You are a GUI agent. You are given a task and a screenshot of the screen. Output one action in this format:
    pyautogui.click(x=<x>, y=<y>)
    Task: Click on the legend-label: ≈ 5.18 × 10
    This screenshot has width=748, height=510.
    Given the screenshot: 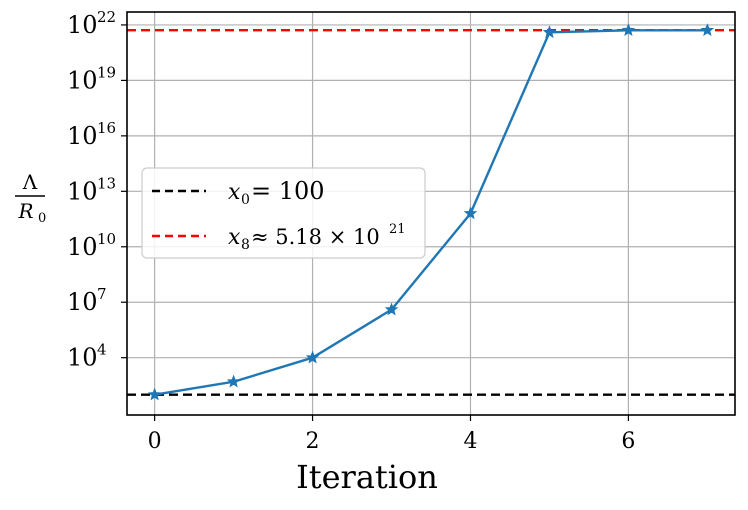 What is the action you would take?
    pyautogui.click(x=315, y=237)
    